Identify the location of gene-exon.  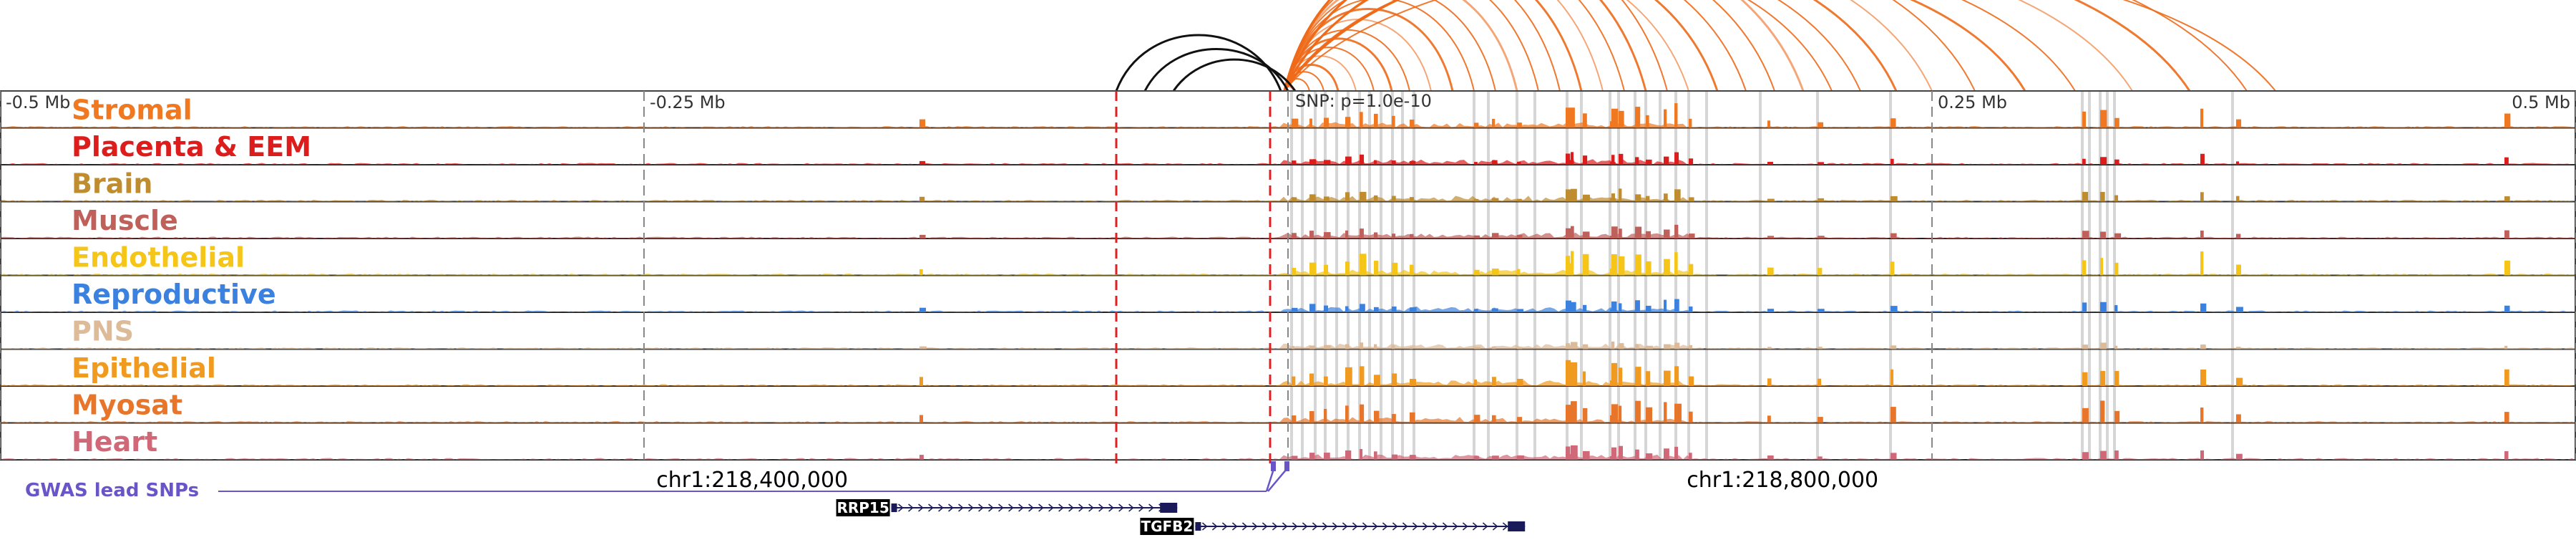
(894, 507).